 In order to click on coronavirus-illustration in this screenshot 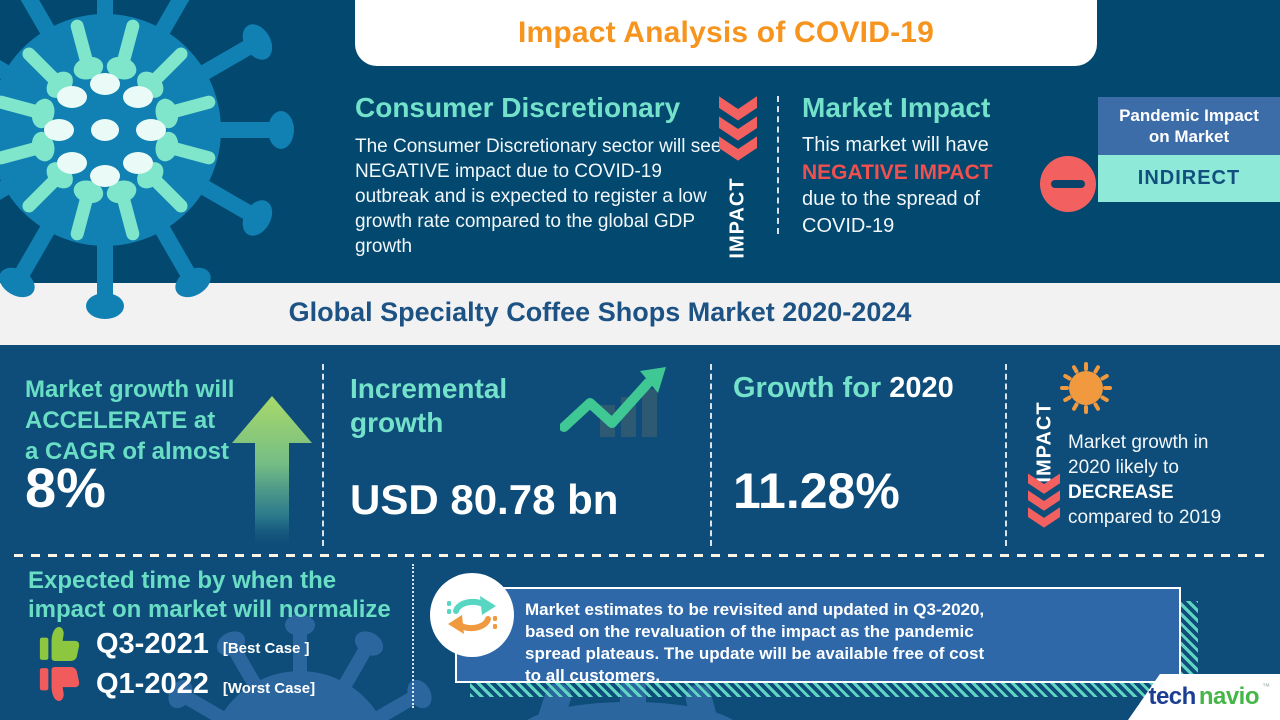, I will do `click(147, 159)`.